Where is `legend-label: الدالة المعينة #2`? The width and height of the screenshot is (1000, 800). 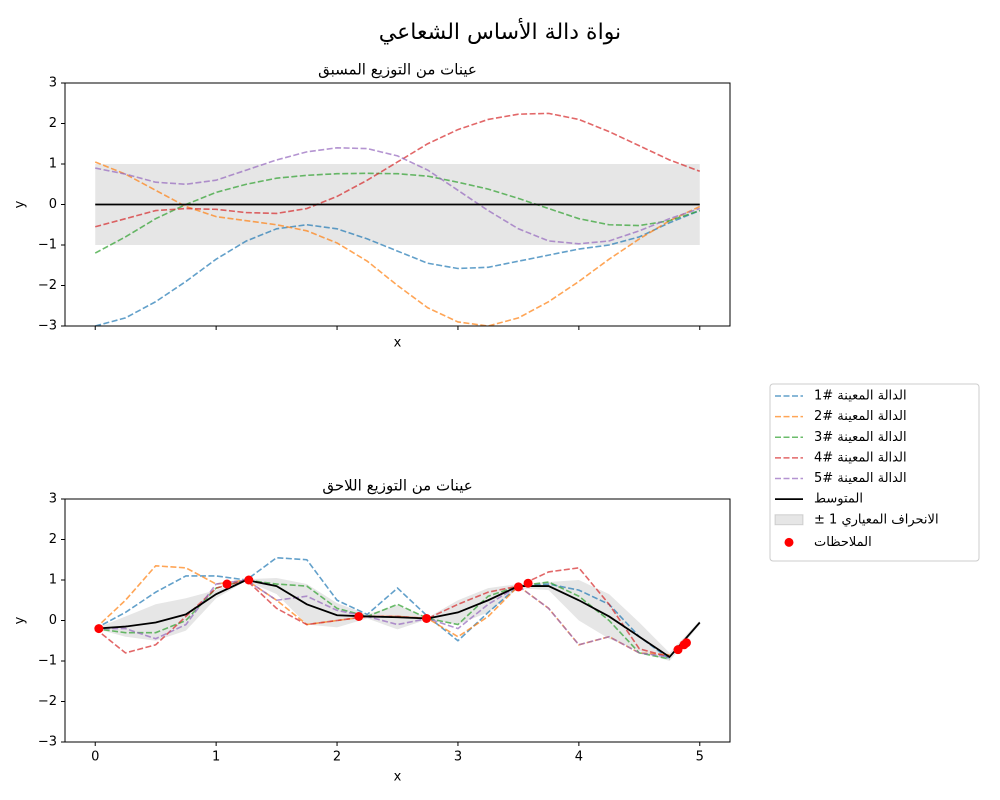 legend-label: الدالة المعينة #2 is located at coordinates (860, 416).